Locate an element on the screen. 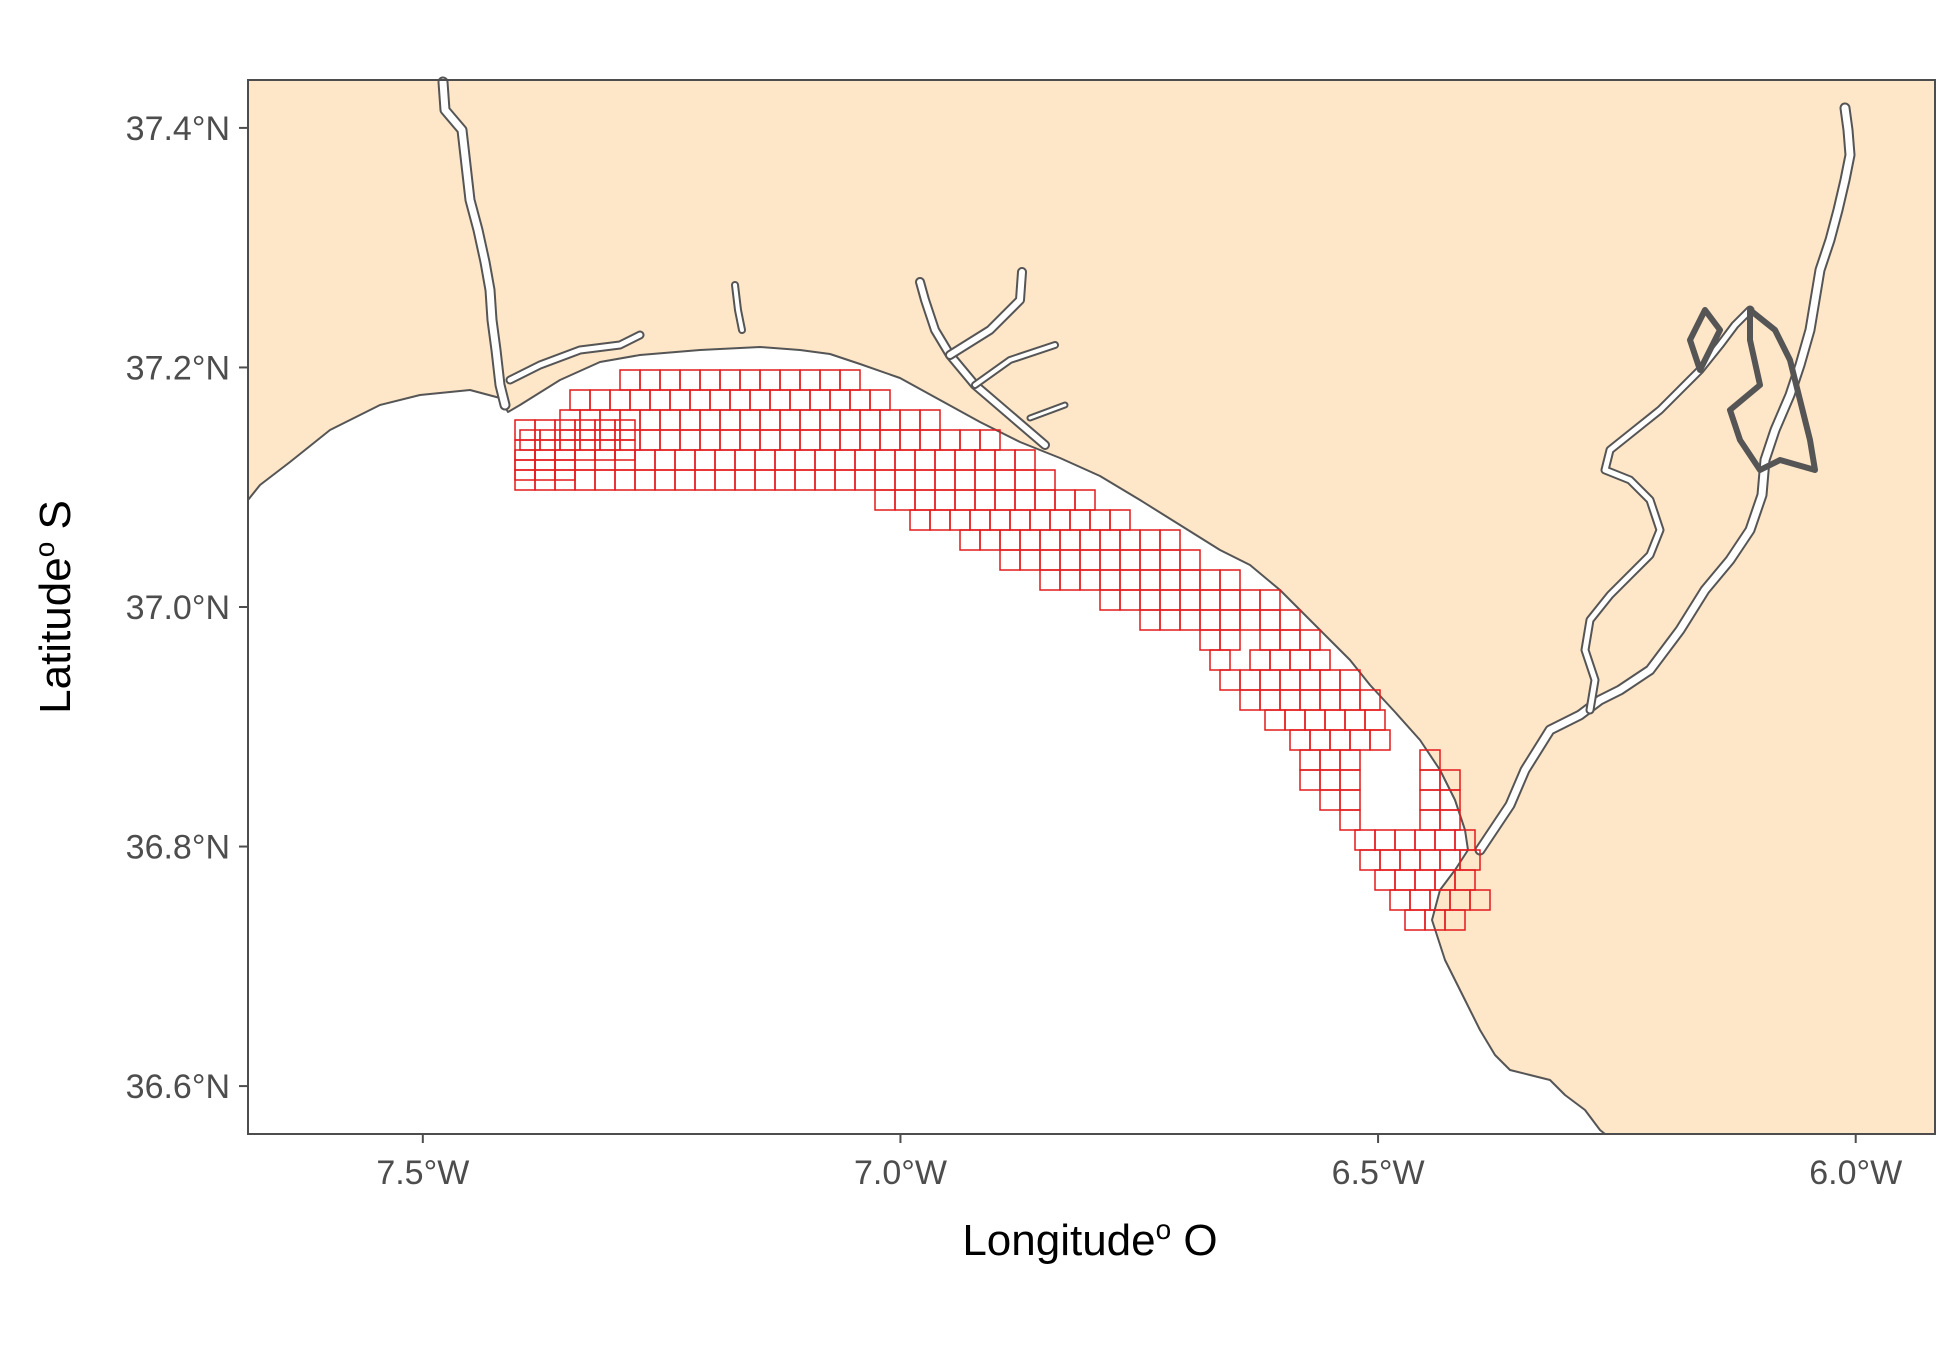 The width and height of the screenshot is (1950, 1350). y-tick-label: 37.4°N is located at coordinates (178, 129).